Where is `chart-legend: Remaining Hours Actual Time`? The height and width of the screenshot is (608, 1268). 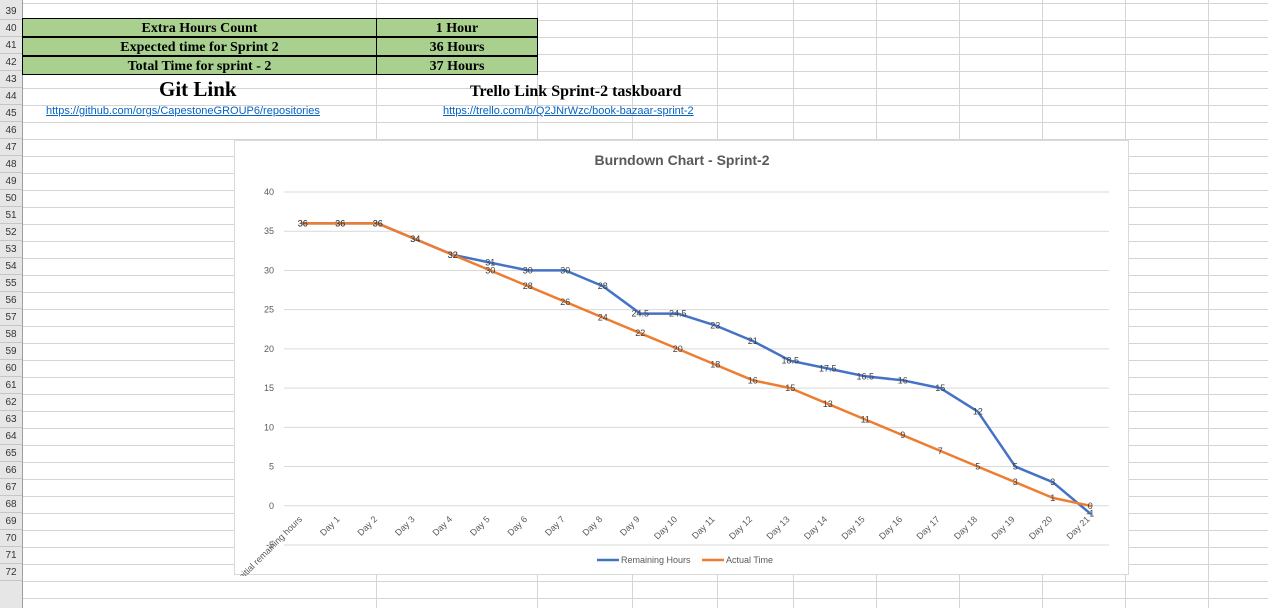
chart-legend: Remaining Hours Actual Time is located at coordinates (685, 560).